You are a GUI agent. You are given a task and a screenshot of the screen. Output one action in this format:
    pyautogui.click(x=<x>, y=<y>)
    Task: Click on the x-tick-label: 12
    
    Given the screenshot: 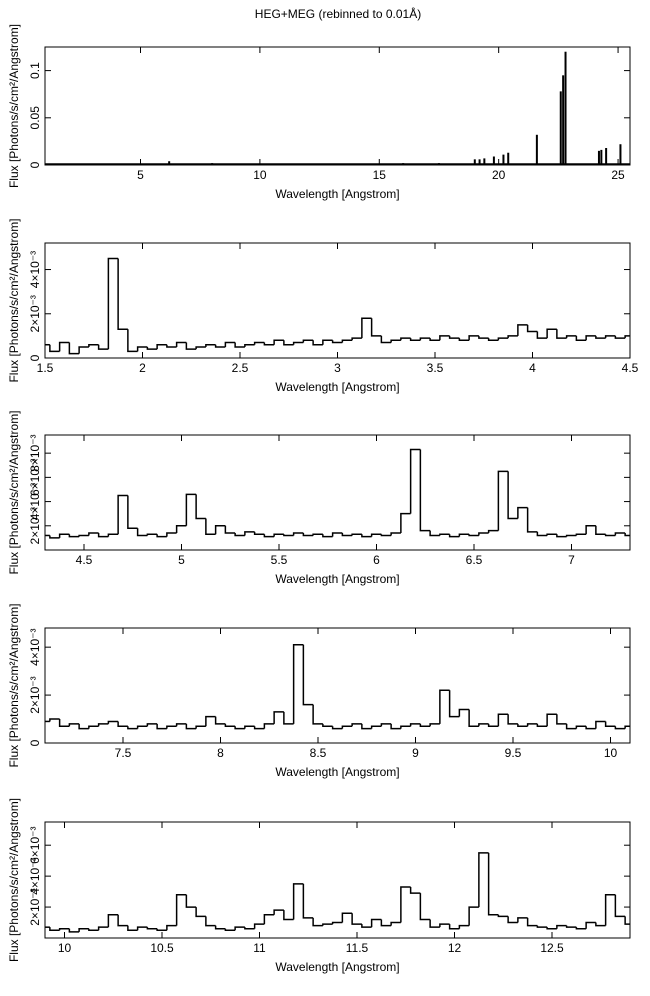 What is the action you would take?
    pyautogui.click(x=455, y=948)
    